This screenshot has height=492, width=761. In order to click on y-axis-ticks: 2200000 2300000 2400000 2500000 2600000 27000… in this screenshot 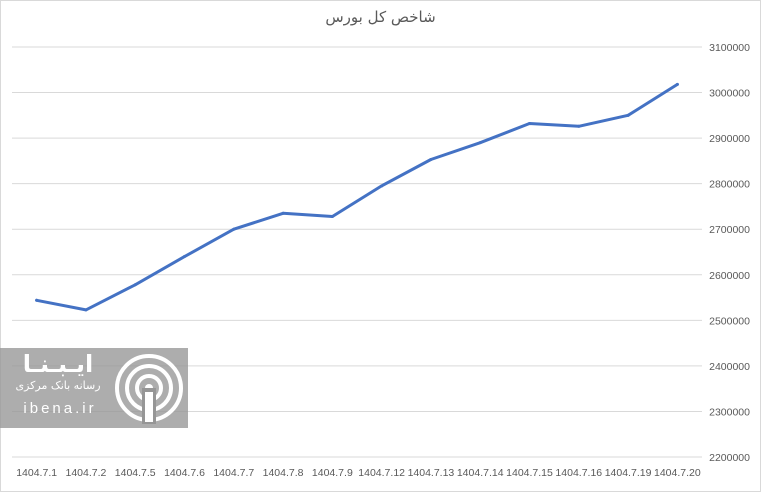, I will do `click(729, 253)`.